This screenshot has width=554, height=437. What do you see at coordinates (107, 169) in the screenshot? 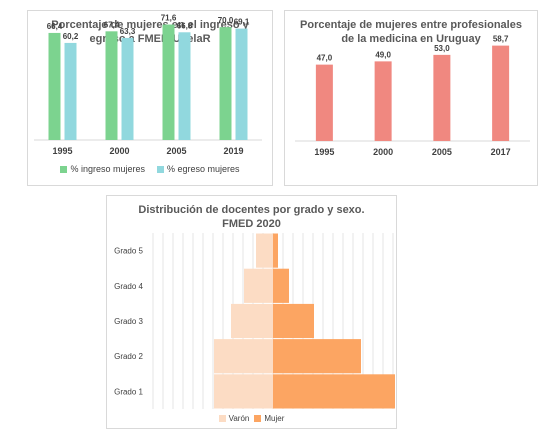
I see `legend-label: % ingreso mujeres` at bounding box center [107, 169].